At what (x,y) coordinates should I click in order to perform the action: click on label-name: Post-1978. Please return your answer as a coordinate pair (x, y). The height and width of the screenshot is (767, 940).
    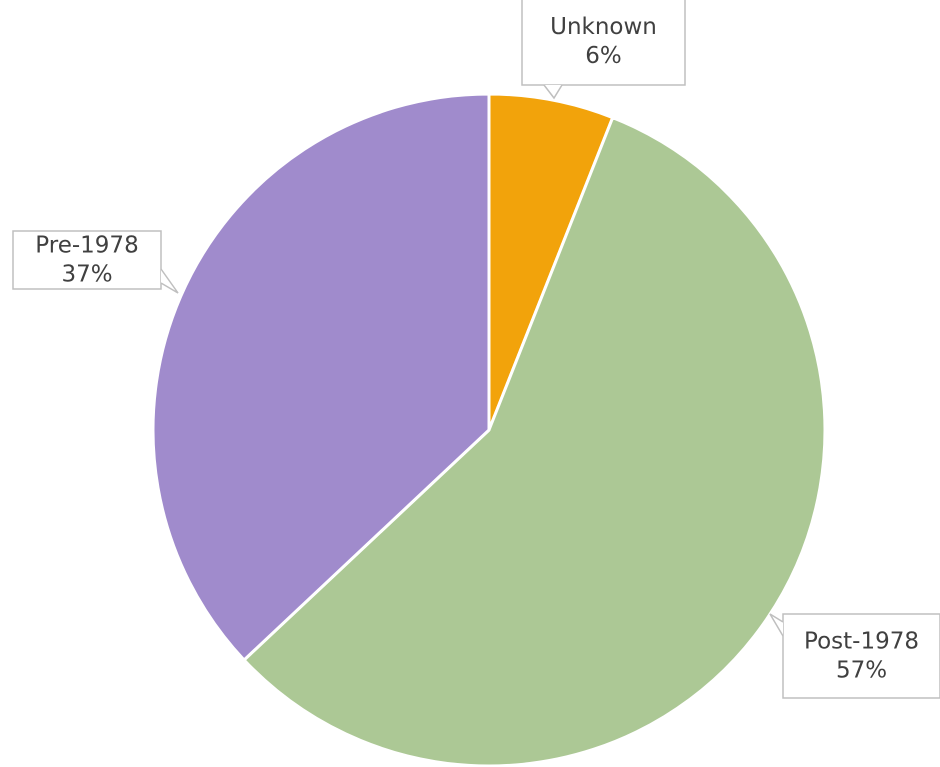
    Looking at the image, I should click on (861, 642).